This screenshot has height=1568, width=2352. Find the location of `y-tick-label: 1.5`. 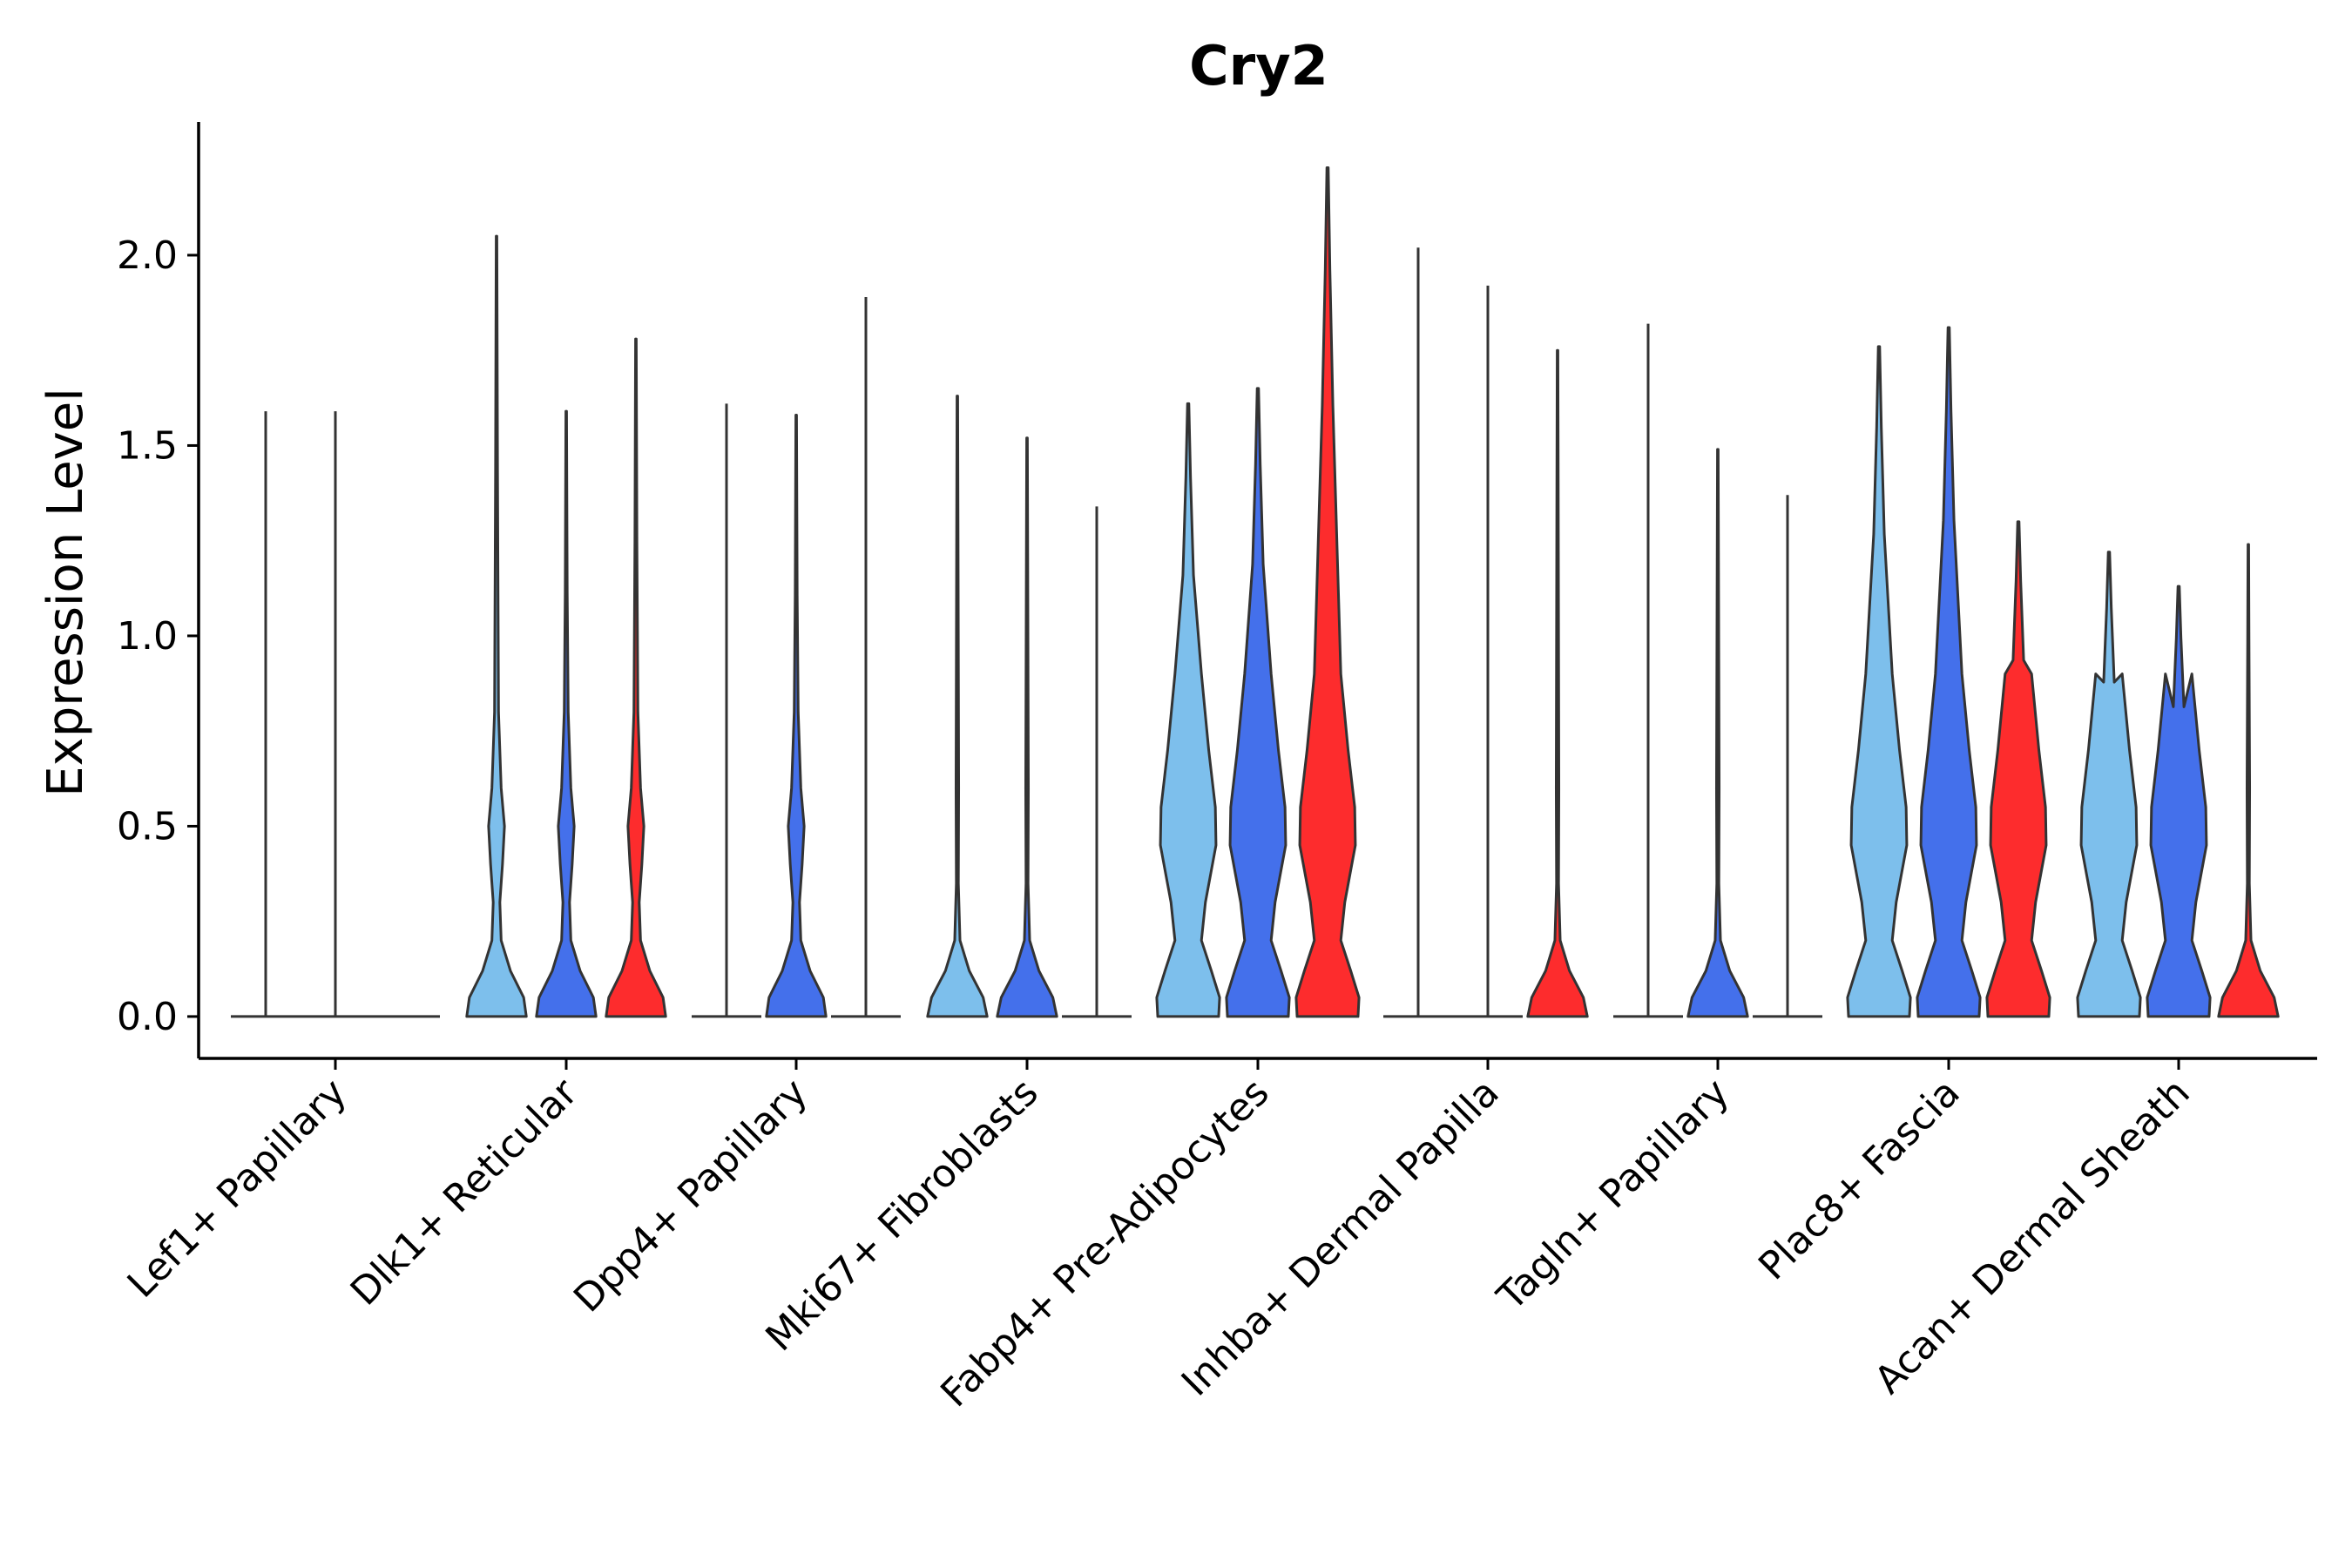

y-tick-label: 1.5 is located at coordinates (147, 445).